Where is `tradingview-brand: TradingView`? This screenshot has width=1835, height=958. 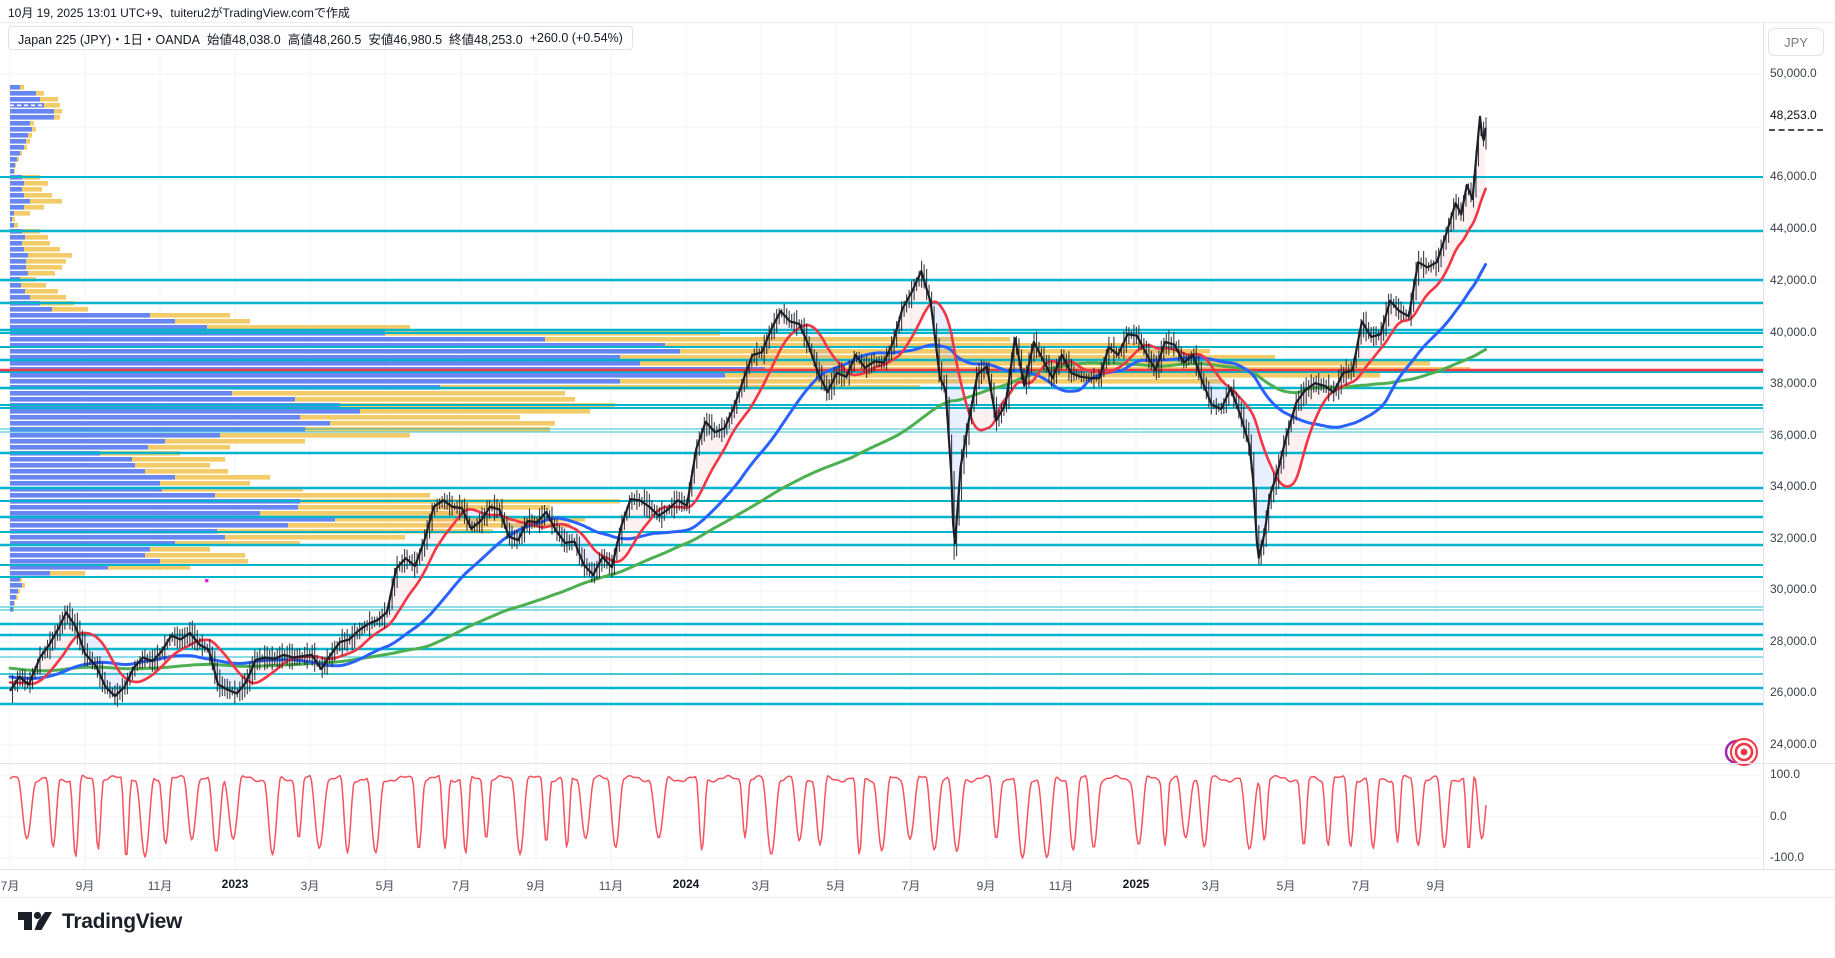
tradingview-brand: TradingView is located at coordinates (99, 922).